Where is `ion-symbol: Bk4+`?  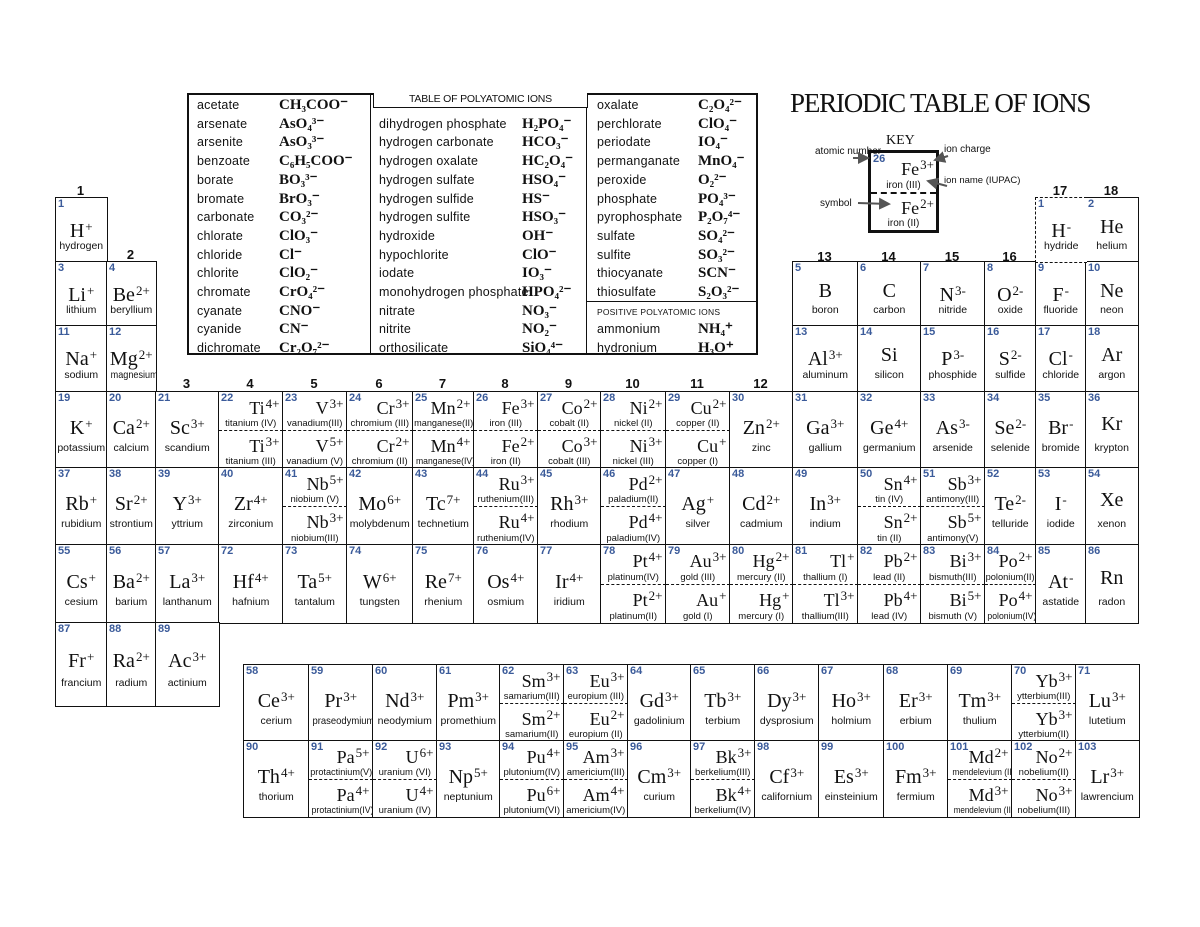 ion-symbol: Bk4+ is located at coordinates (734, 793).